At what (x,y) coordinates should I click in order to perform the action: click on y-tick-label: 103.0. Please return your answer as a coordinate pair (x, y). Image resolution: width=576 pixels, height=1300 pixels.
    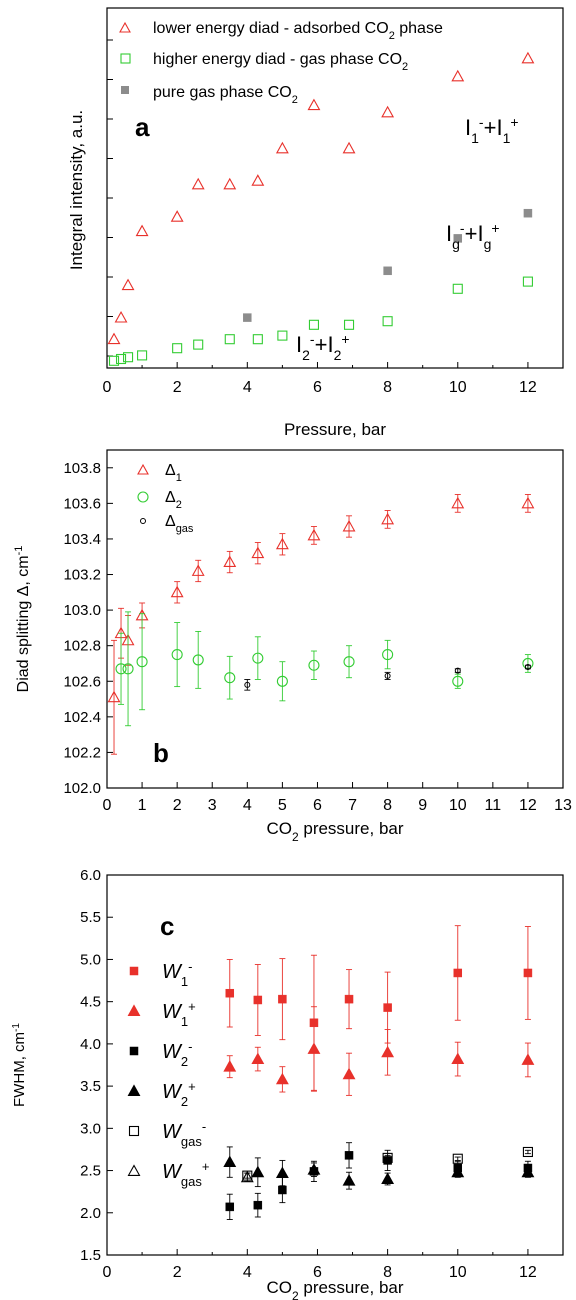
    Looking at the image, I should click on (82, 610).